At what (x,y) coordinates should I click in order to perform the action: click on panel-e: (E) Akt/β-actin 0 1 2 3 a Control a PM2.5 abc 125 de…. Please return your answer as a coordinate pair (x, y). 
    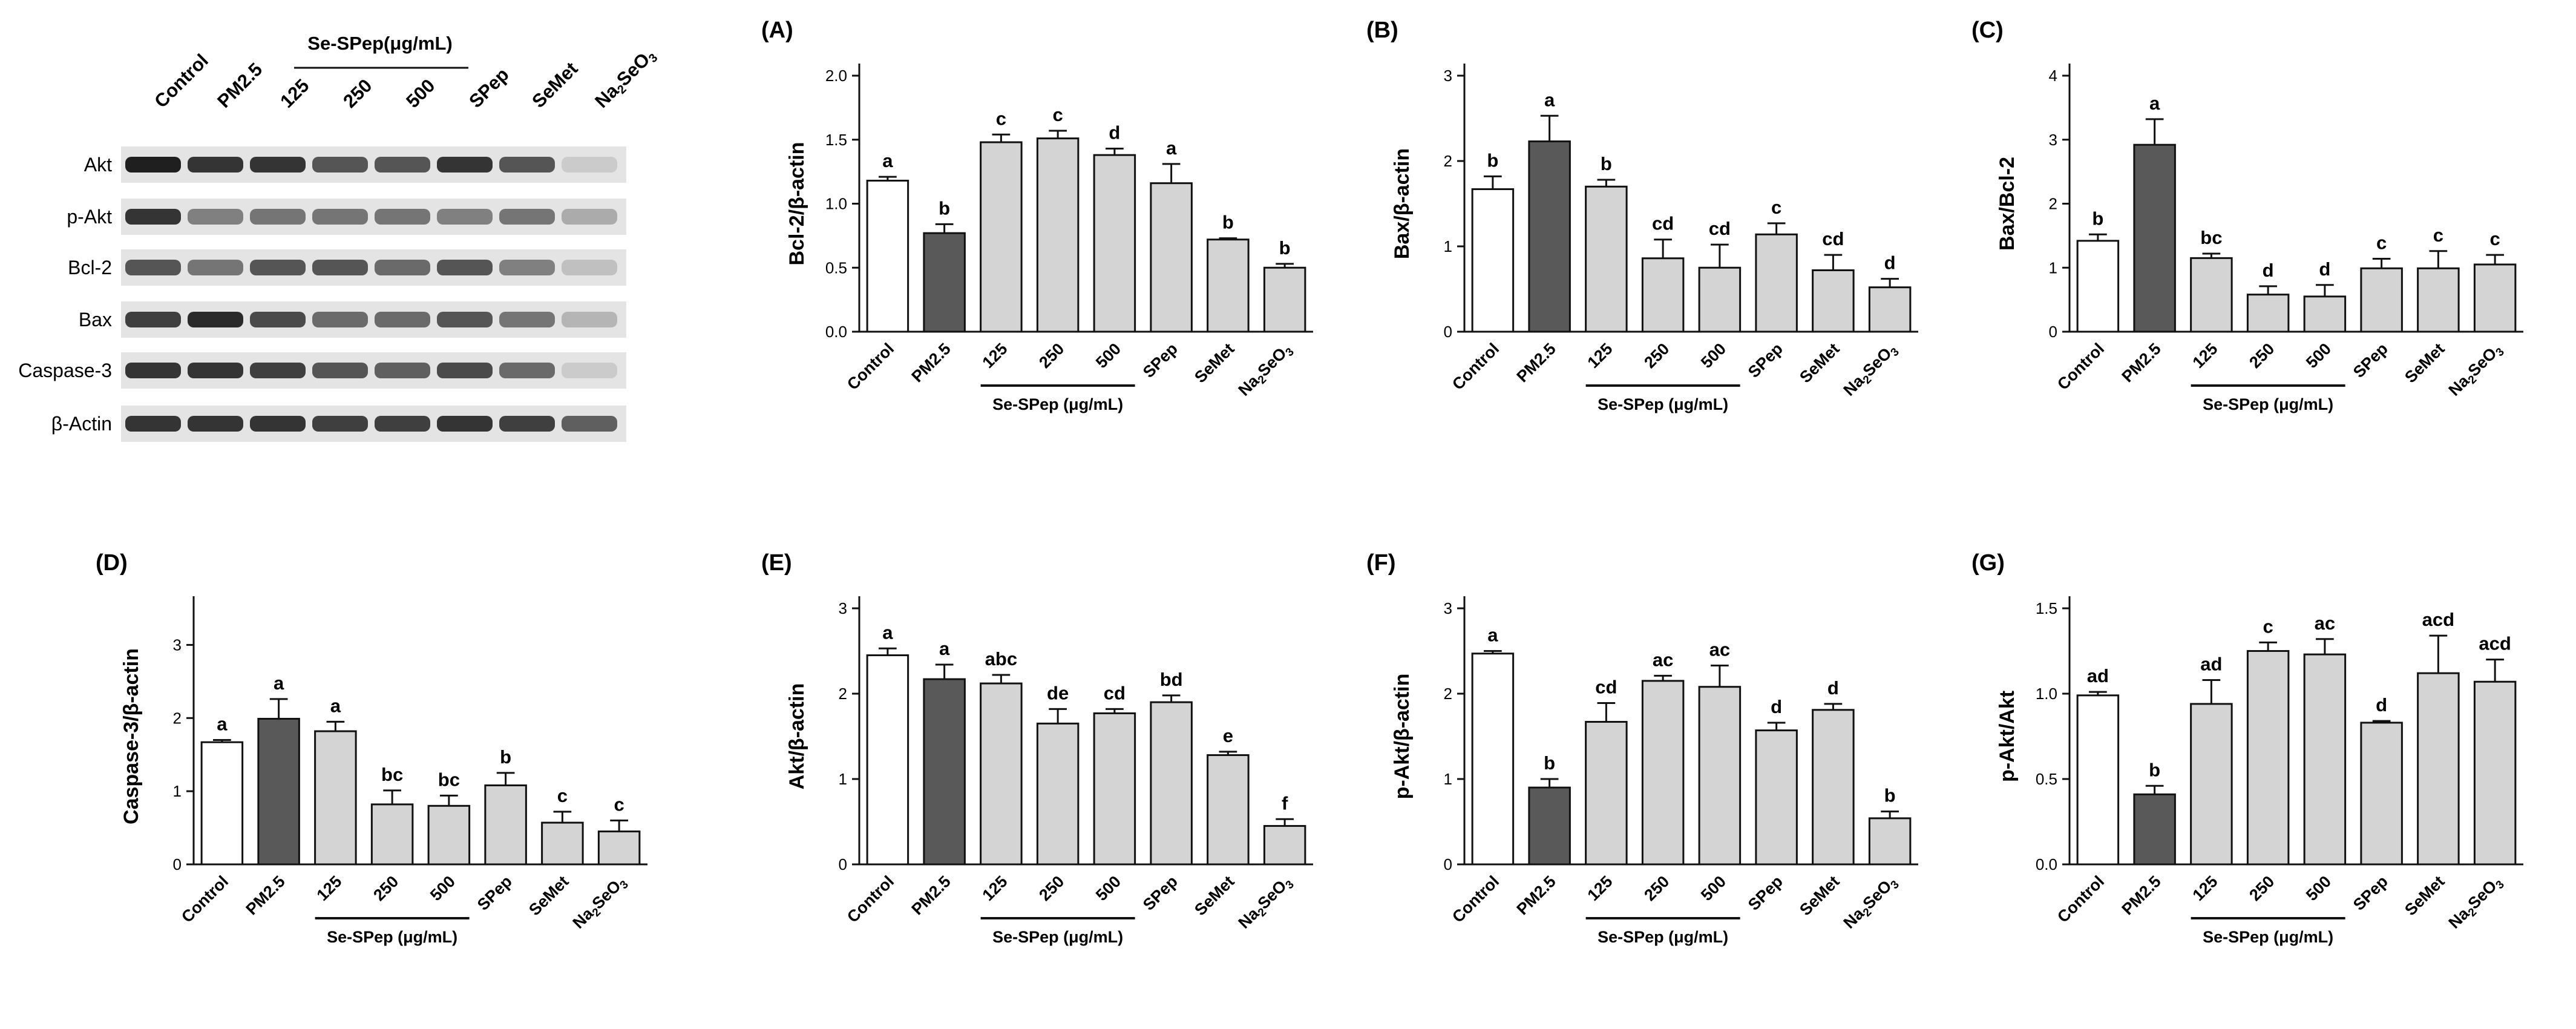
    Looking at the image, I should click on (1059, 775).